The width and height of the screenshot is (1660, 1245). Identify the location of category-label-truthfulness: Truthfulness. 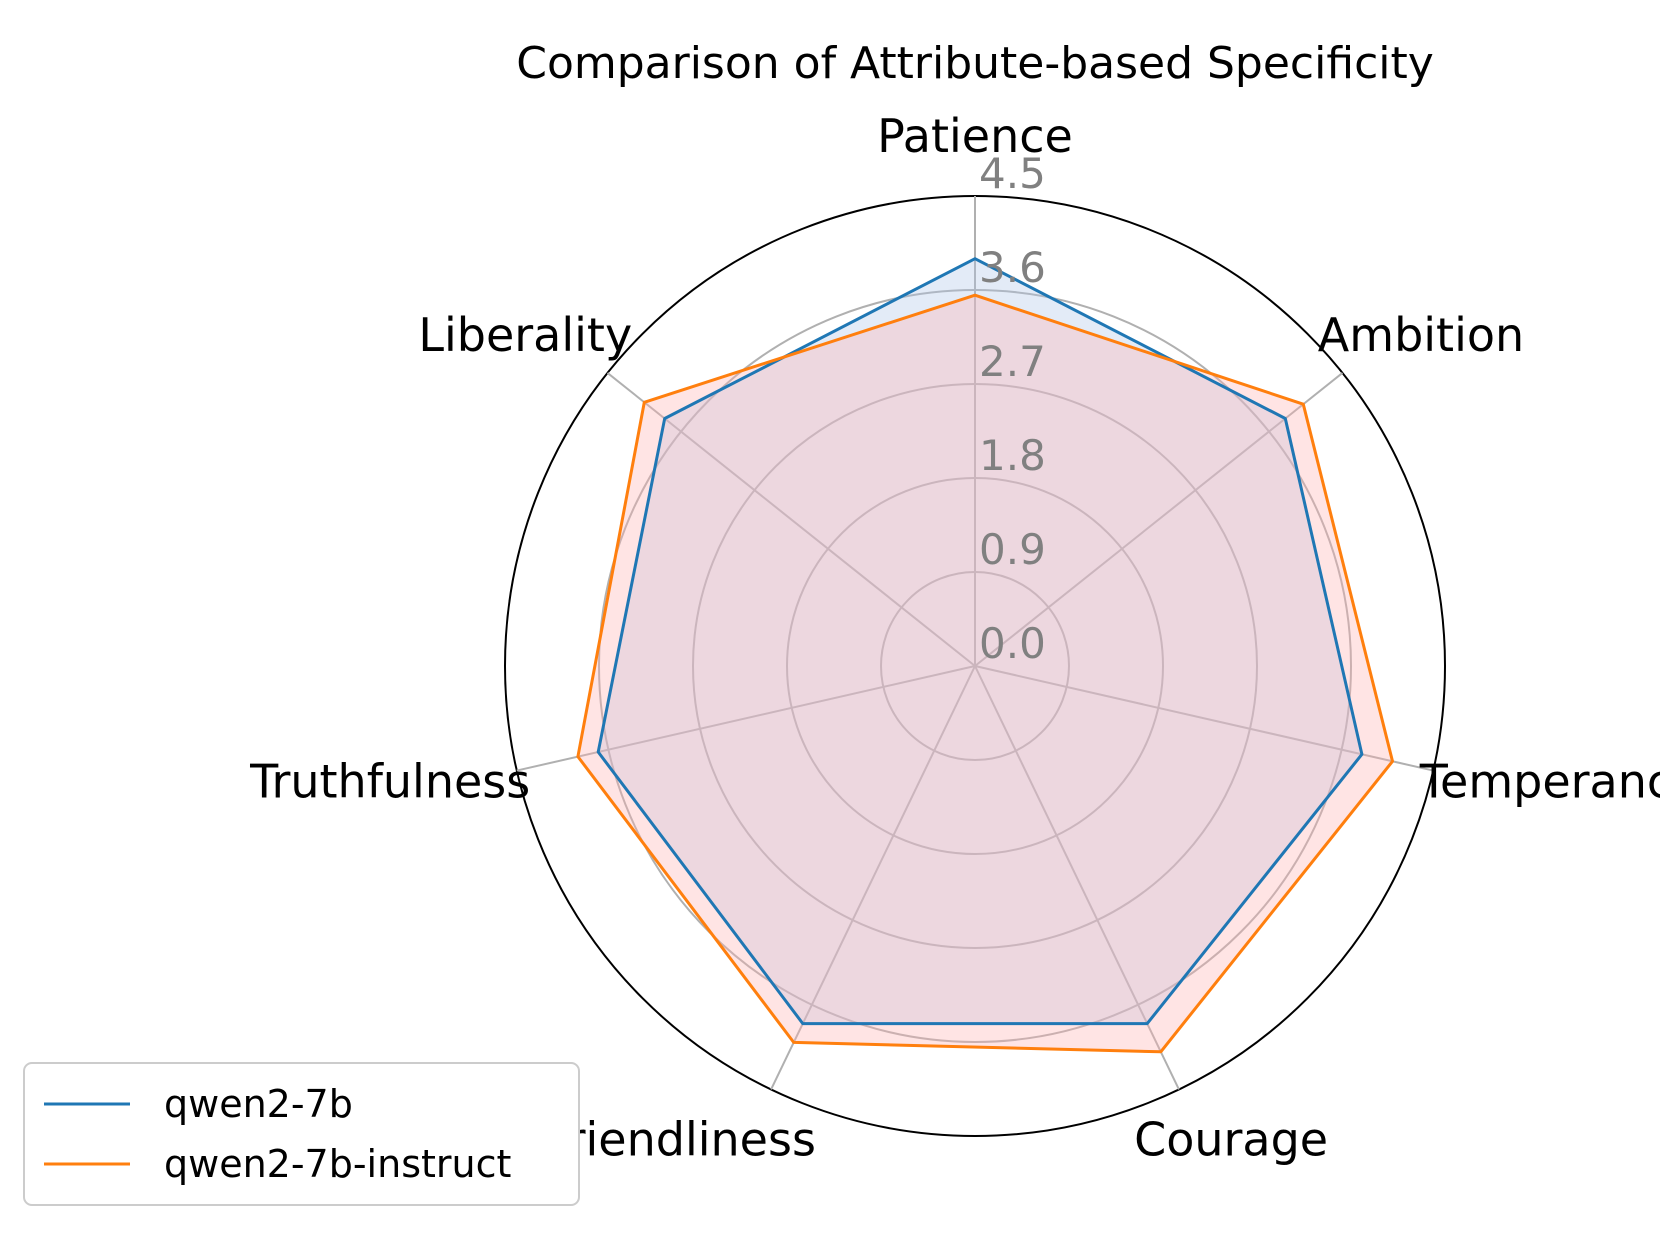
(389, 781).